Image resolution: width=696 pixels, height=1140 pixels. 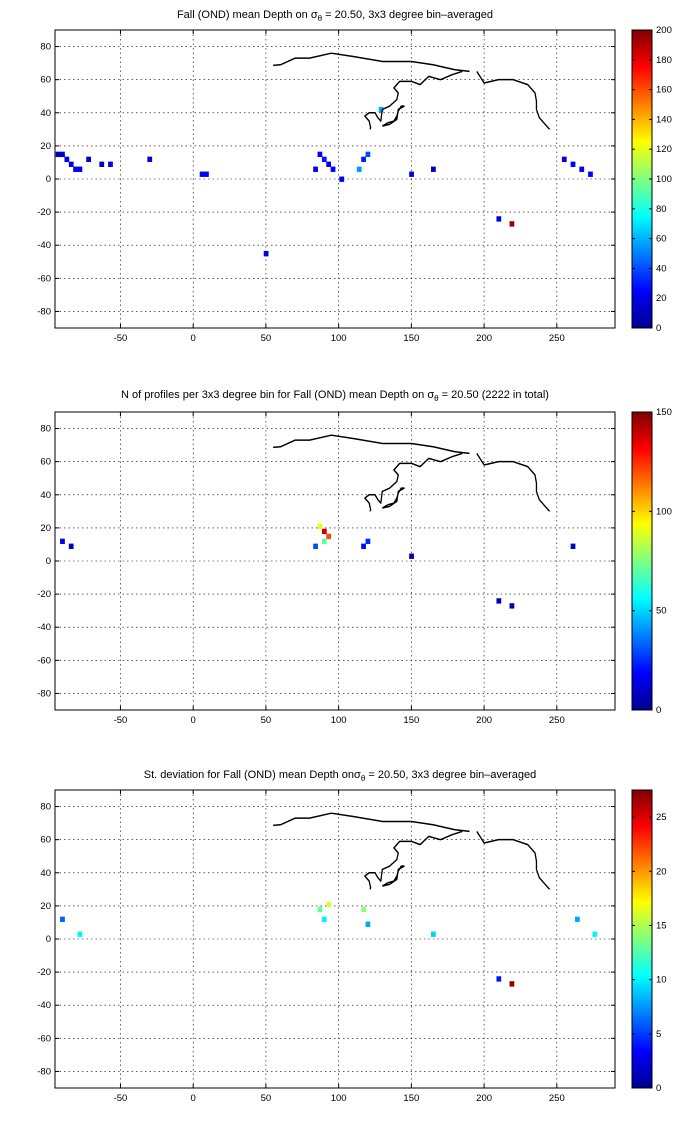 What do you see at coordinates (658, 1034) in the screenshot?
I see `colorbar-tick-label: 5` at bounding box center [658, 1034].